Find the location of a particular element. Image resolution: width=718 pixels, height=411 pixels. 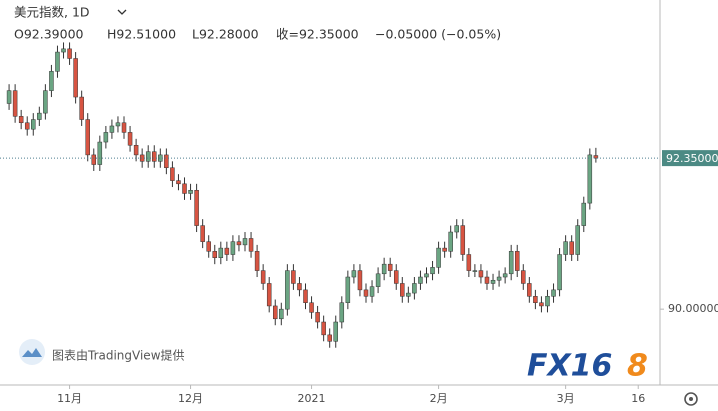

settings-button is located at coordinates (691, 399).